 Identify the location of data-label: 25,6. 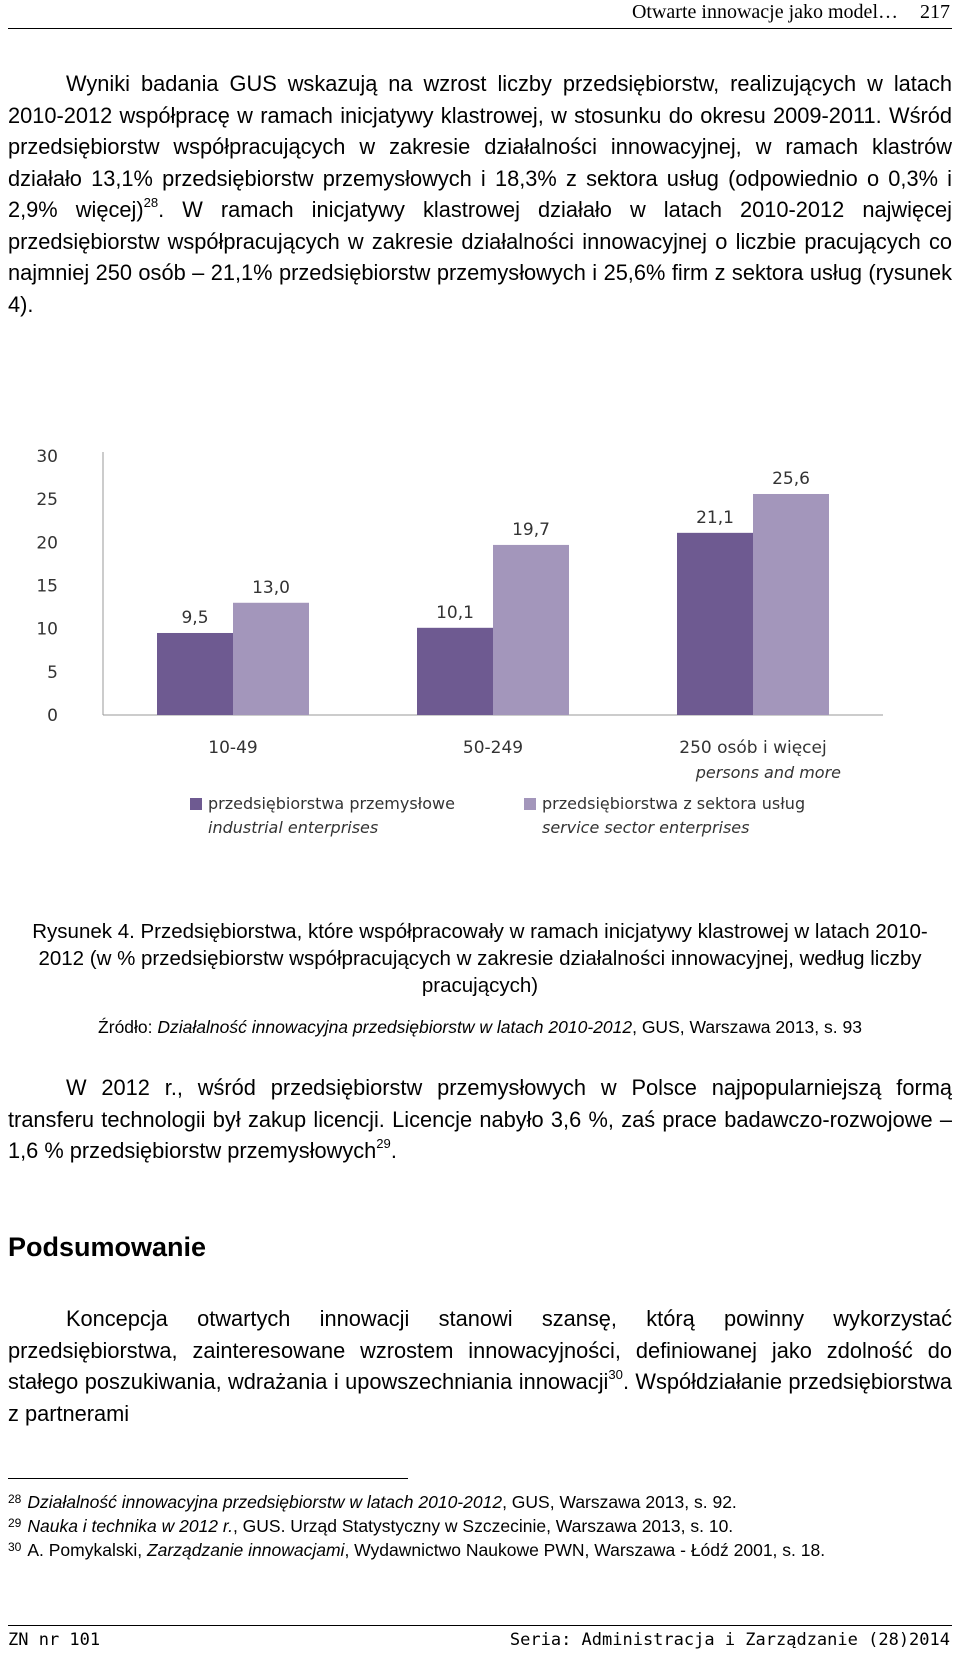
(791, 479).